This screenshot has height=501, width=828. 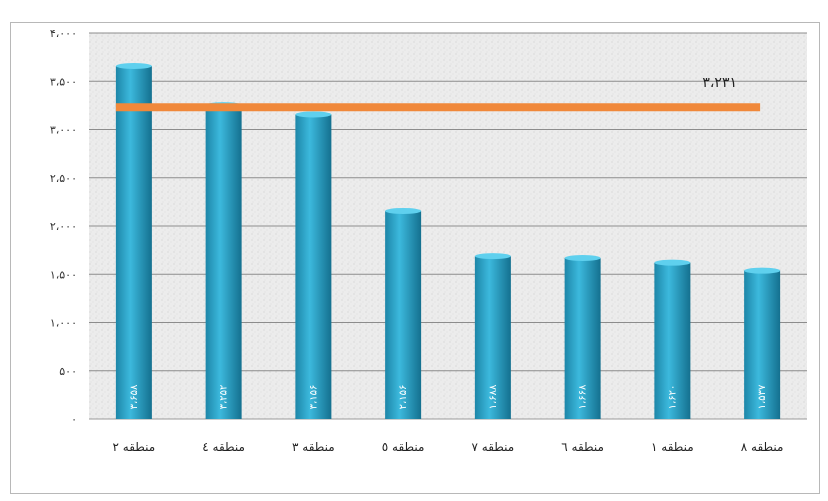 I want to click on bar-value-label: ۱،۶۲۰, so click(x=672, y=397).